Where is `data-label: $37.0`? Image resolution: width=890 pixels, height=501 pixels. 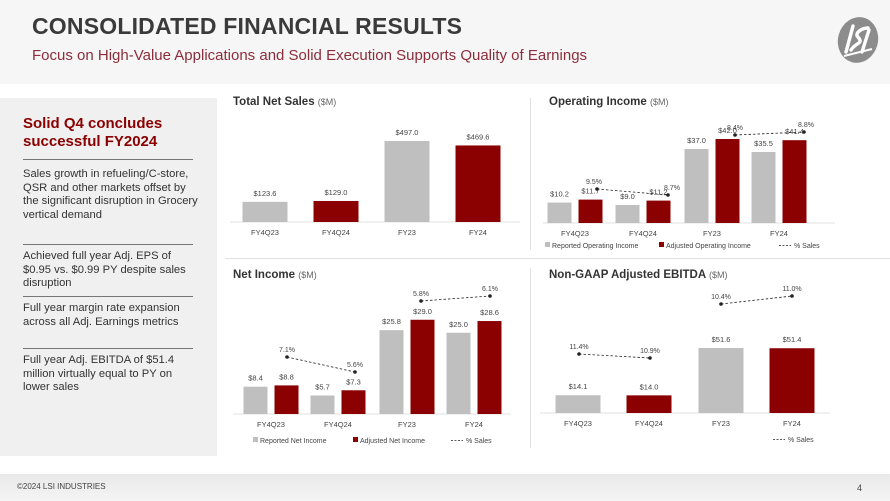 data-label: $37.0 is located at coordinates (696, 140).